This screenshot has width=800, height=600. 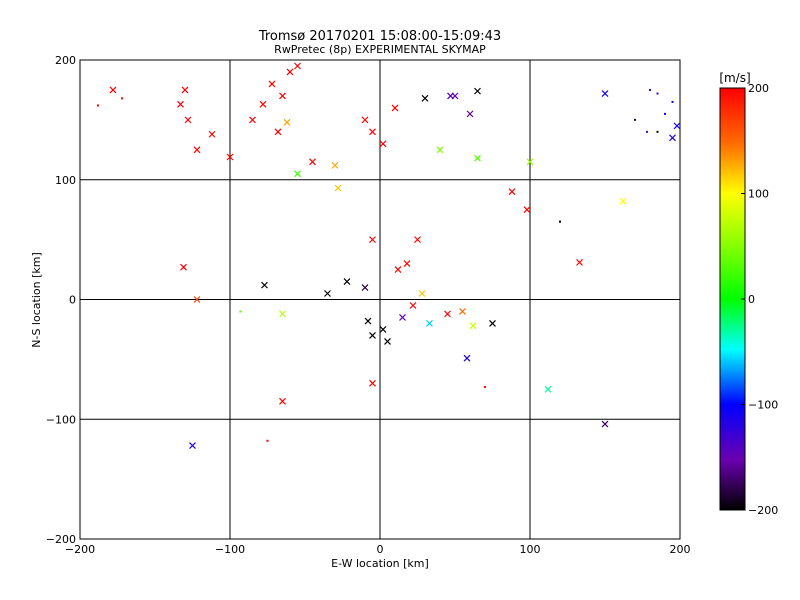 What do you see at coordinates (36, 300) in the screenshot?
I see `y-axis-label: N-S location [km]` at bounding box center [36, 300].